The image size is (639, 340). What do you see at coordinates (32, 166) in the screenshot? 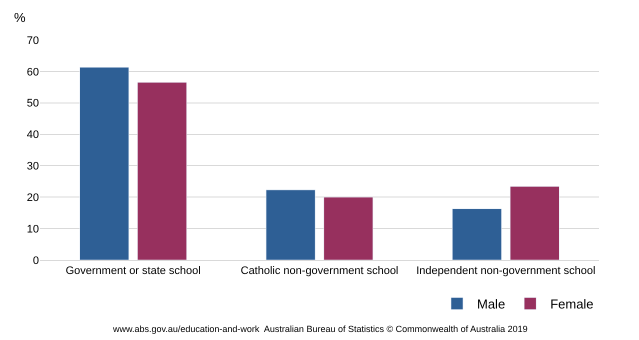
I see `y-tick-label: 30` at bounding box center [32, 166].